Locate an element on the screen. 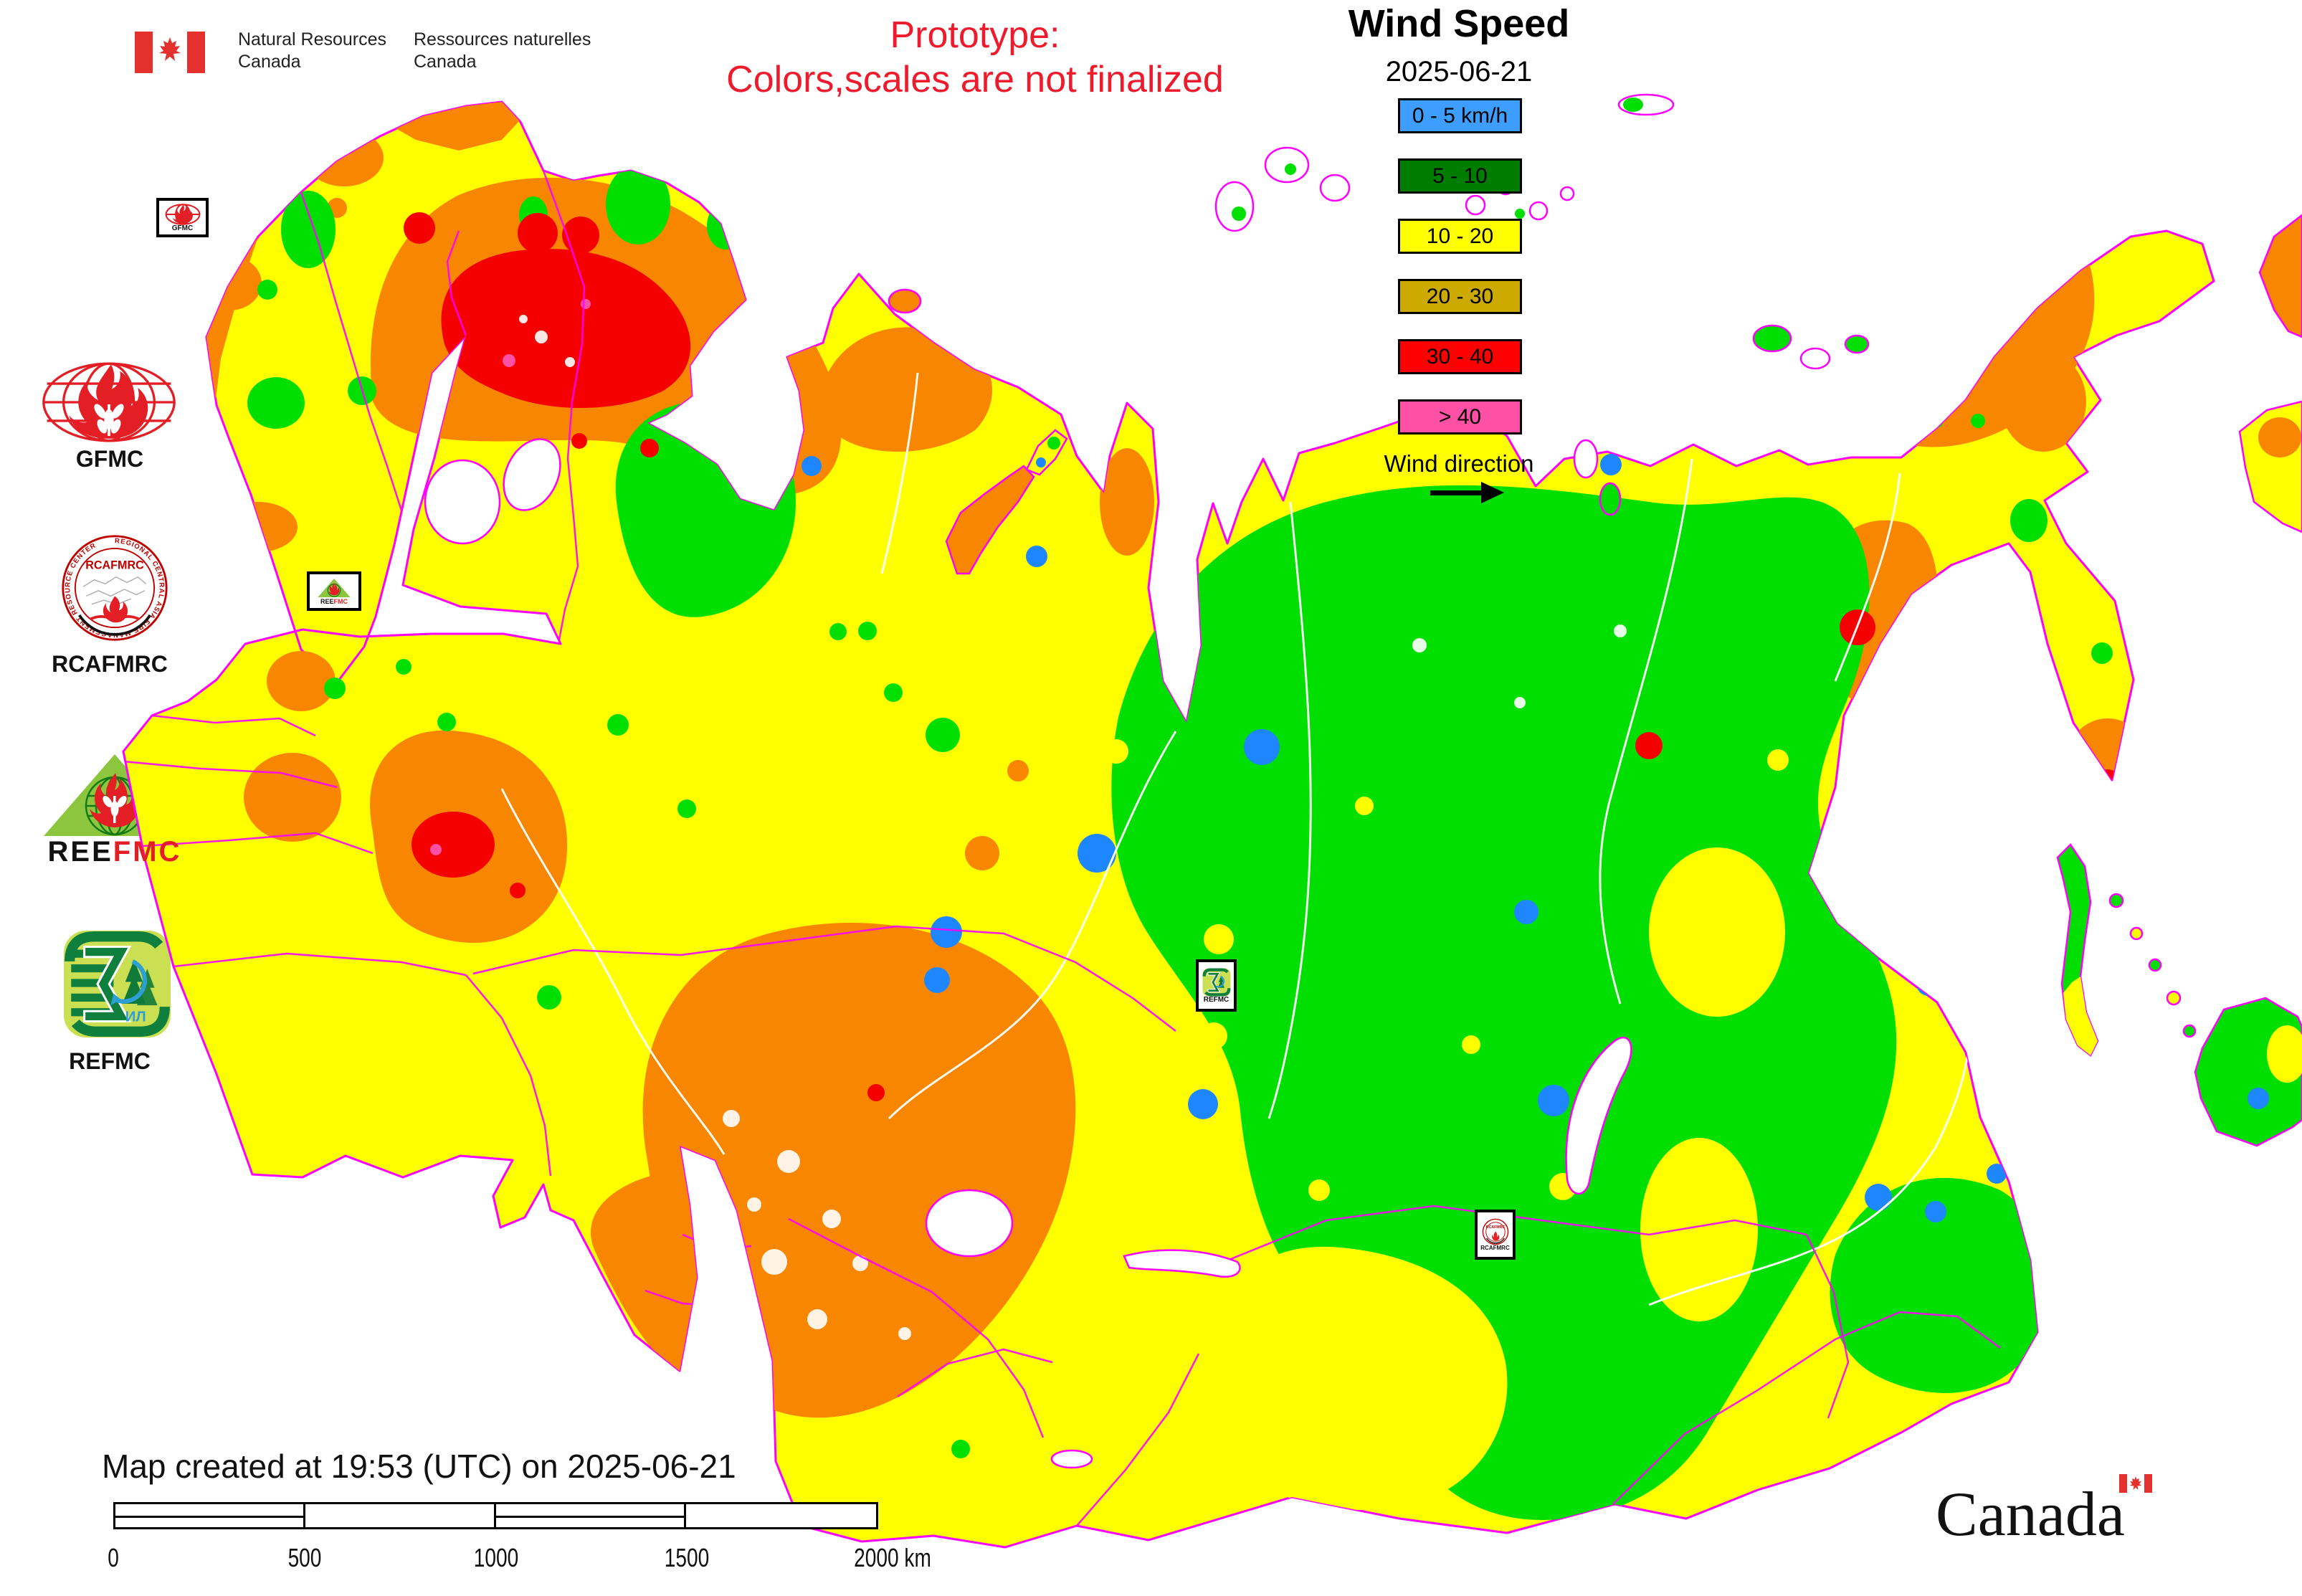 This screenshot has width=2302, height=1596. rcafmrc-label: RCAFMRC is located at coordinates (110, 664).